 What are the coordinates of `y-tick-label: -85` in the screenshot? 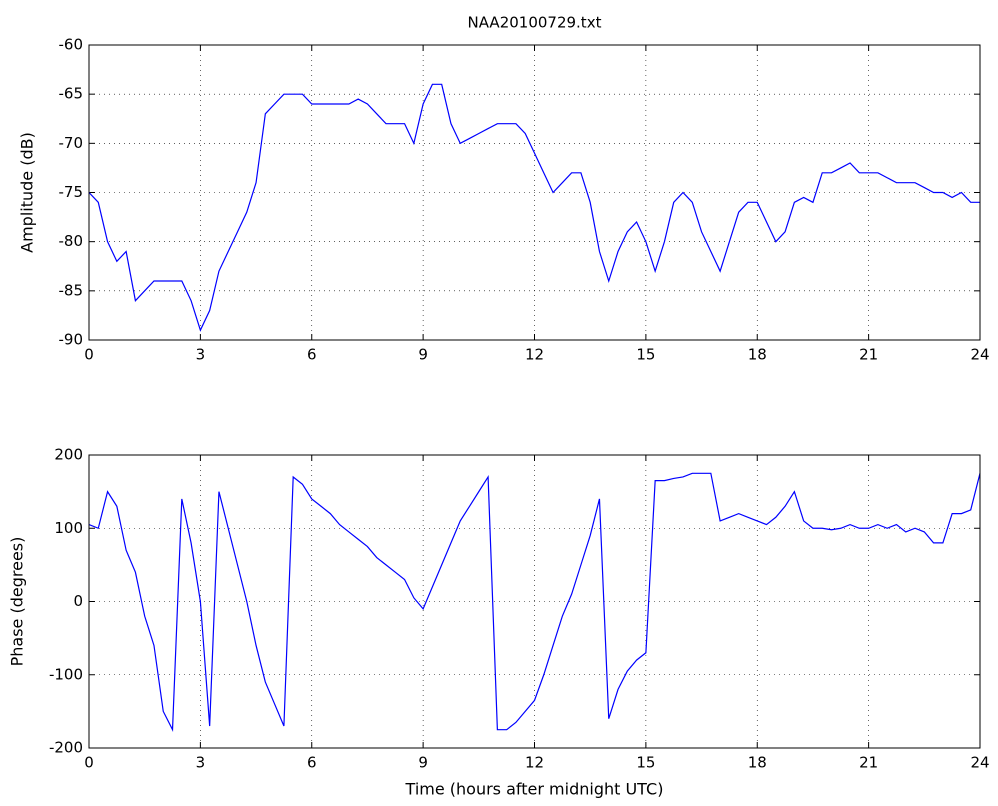 It's located at (71, 290).